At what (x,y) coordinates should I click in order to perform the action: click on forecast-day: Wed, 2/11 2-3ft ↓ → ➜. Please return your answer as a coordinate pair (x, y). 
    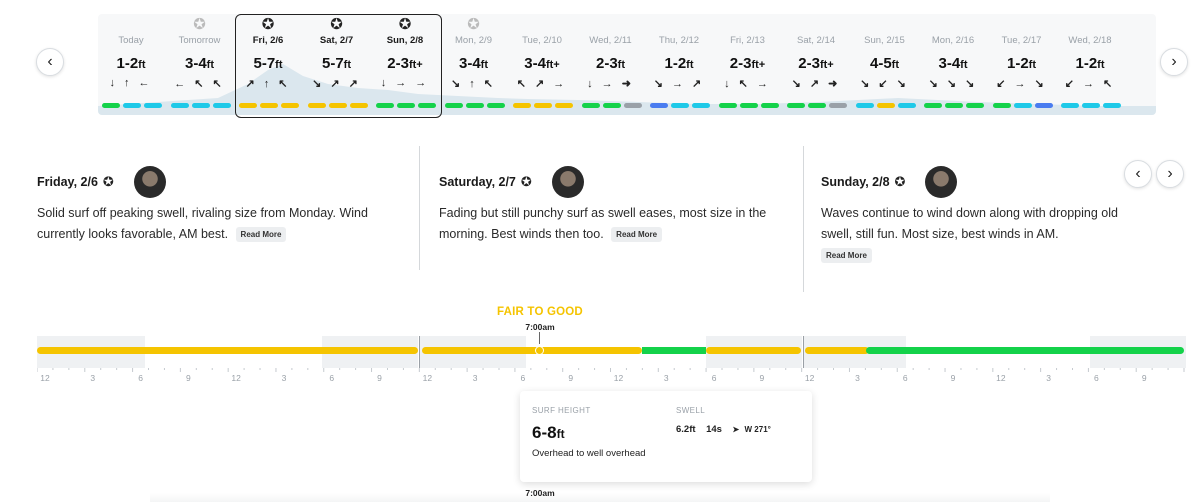
    Looking at the image, I should click on (611, 54).